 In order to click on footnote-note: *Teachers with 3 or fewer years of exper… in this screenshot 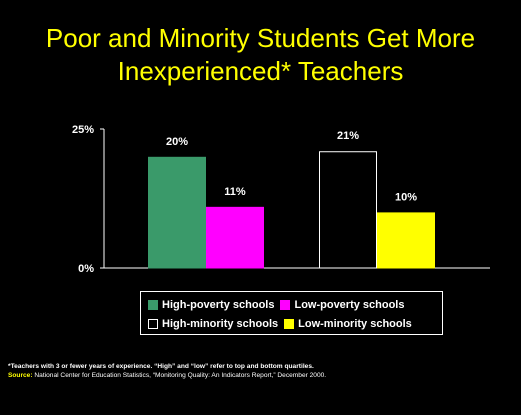, I will do `click(161, 366)`.